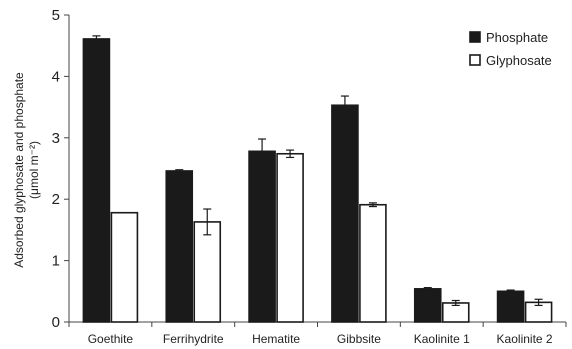 The height and width of the screenshot is (349, 572). What do you see at coordinates (56, 261) in the screenshot?
I see `y-tick-label: 1` at bounding box center [56, 261].